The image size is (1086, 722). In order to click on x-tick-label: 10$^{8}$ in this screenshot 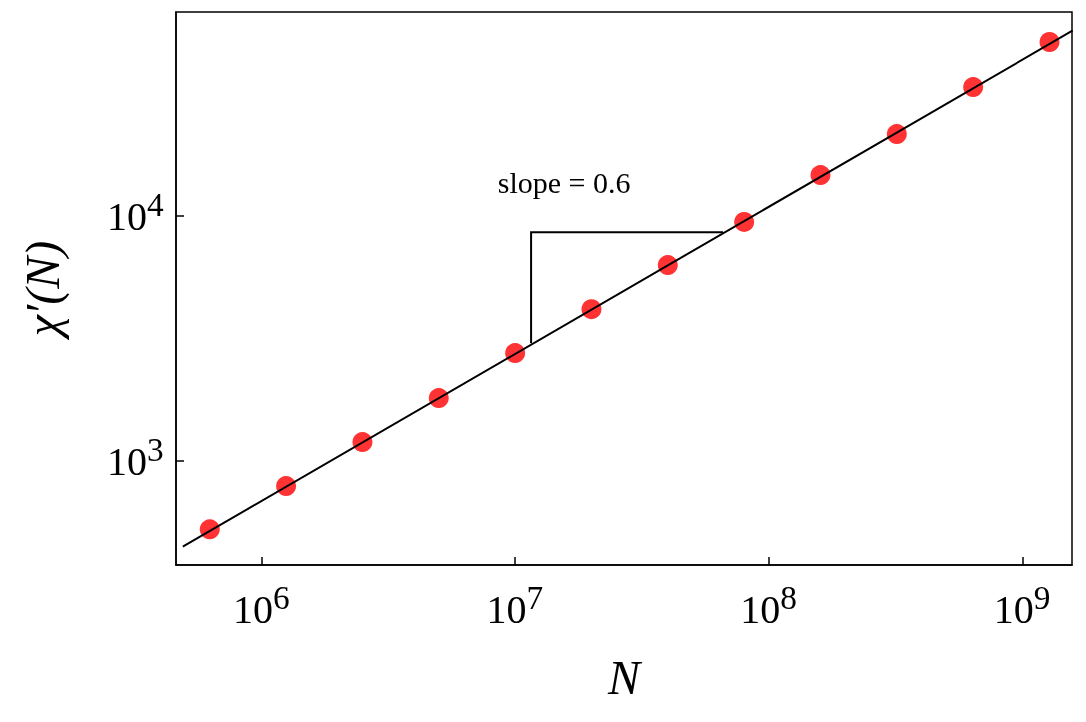, I will do `click(768, 606)`.